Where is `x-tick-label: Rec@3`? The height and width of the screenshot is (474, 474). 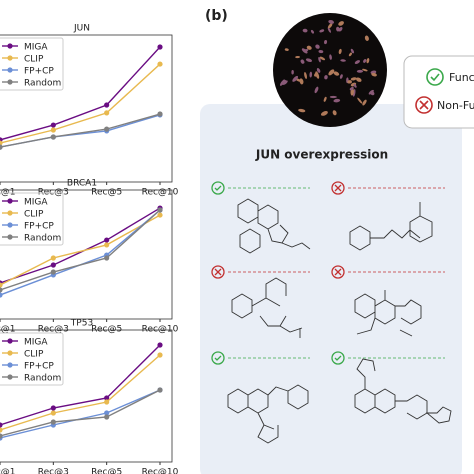
x-tick-label: Rec@3 is located at coordinates (53, 471).